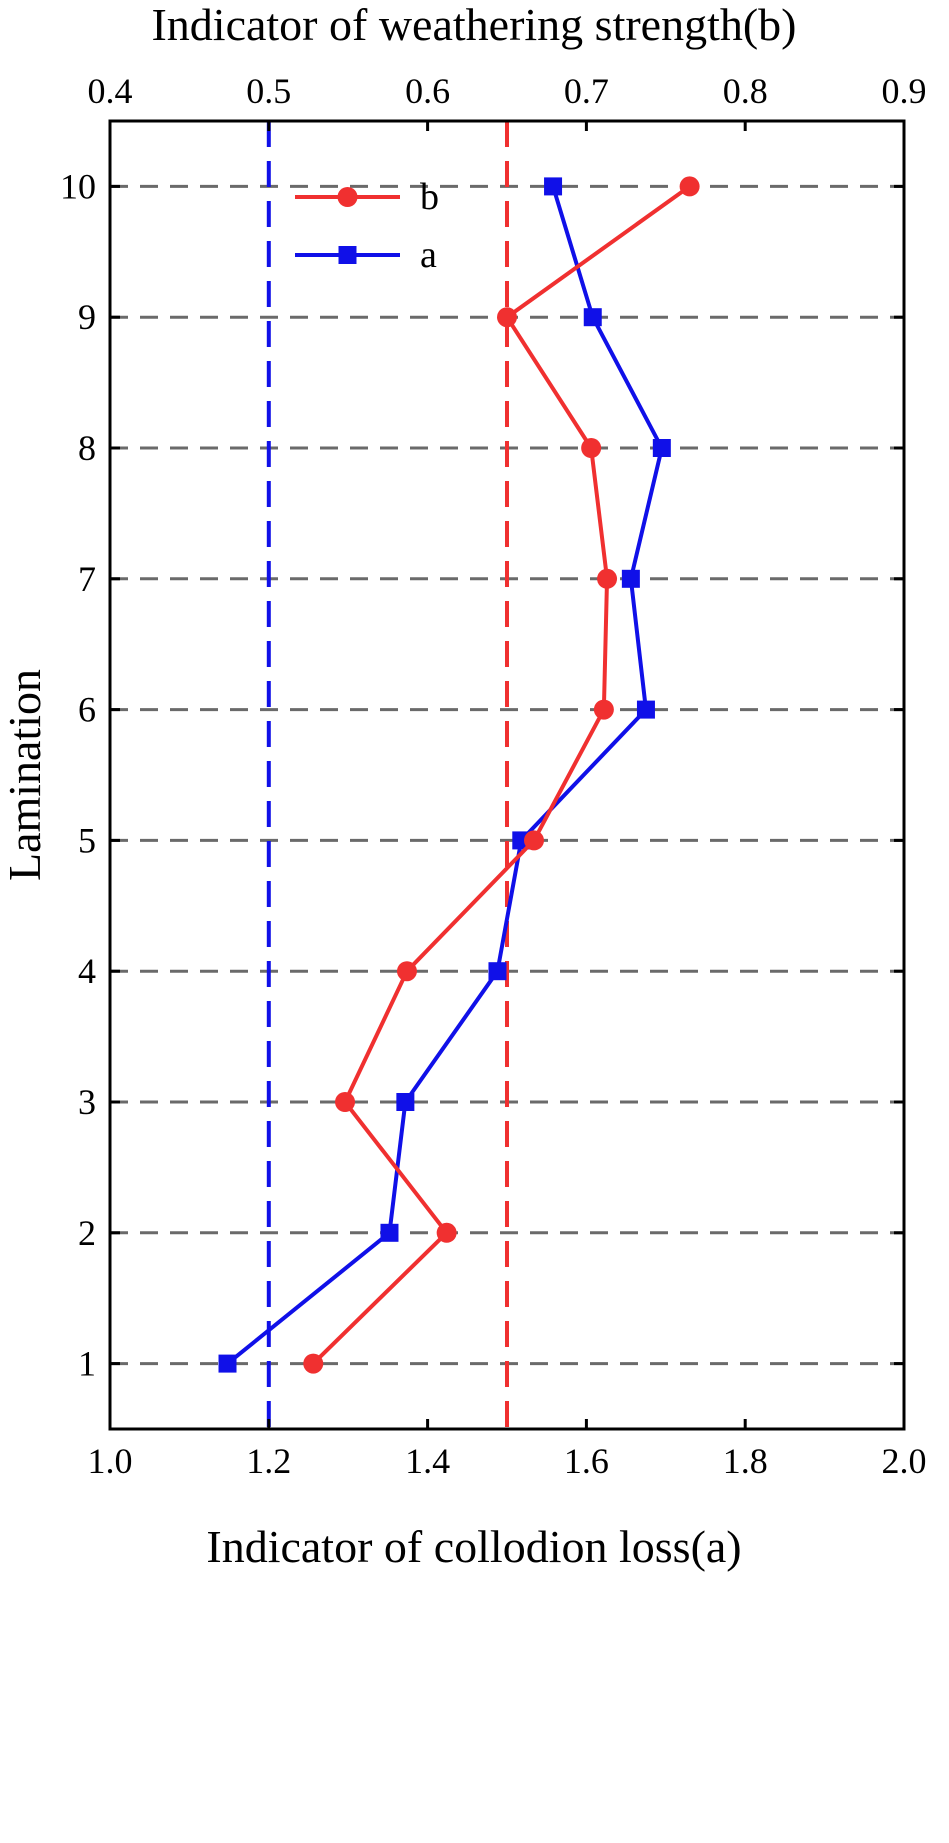 This screenshot has height=1843, width=949. What do you see at coordinates (87, 317) in the screenshot?
I see `tick-label-y: 9` at bounding box center [87, 317].